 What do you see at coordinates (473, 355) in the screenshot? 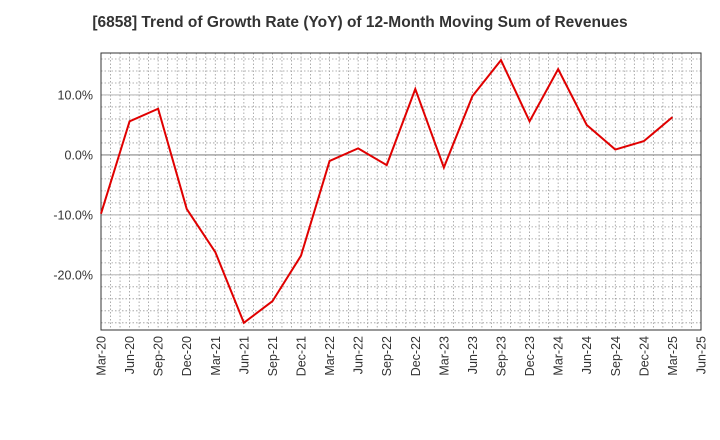
I see `x-tick-label: Jun-23` at bounding box center [473, 355].